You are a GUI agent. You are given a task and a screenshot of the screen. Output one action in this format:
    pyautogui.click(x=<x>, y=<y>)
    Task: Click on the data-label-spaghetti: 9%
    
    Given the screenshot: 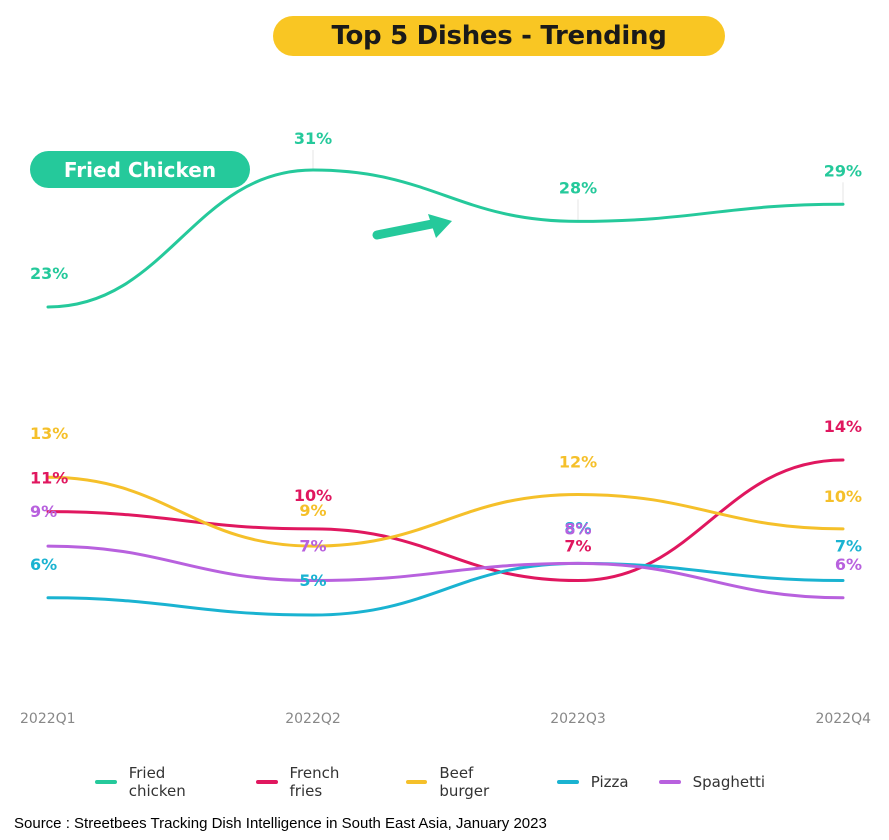 What is the action you would take?
    pyautogui.click(x=43, y=511)
    